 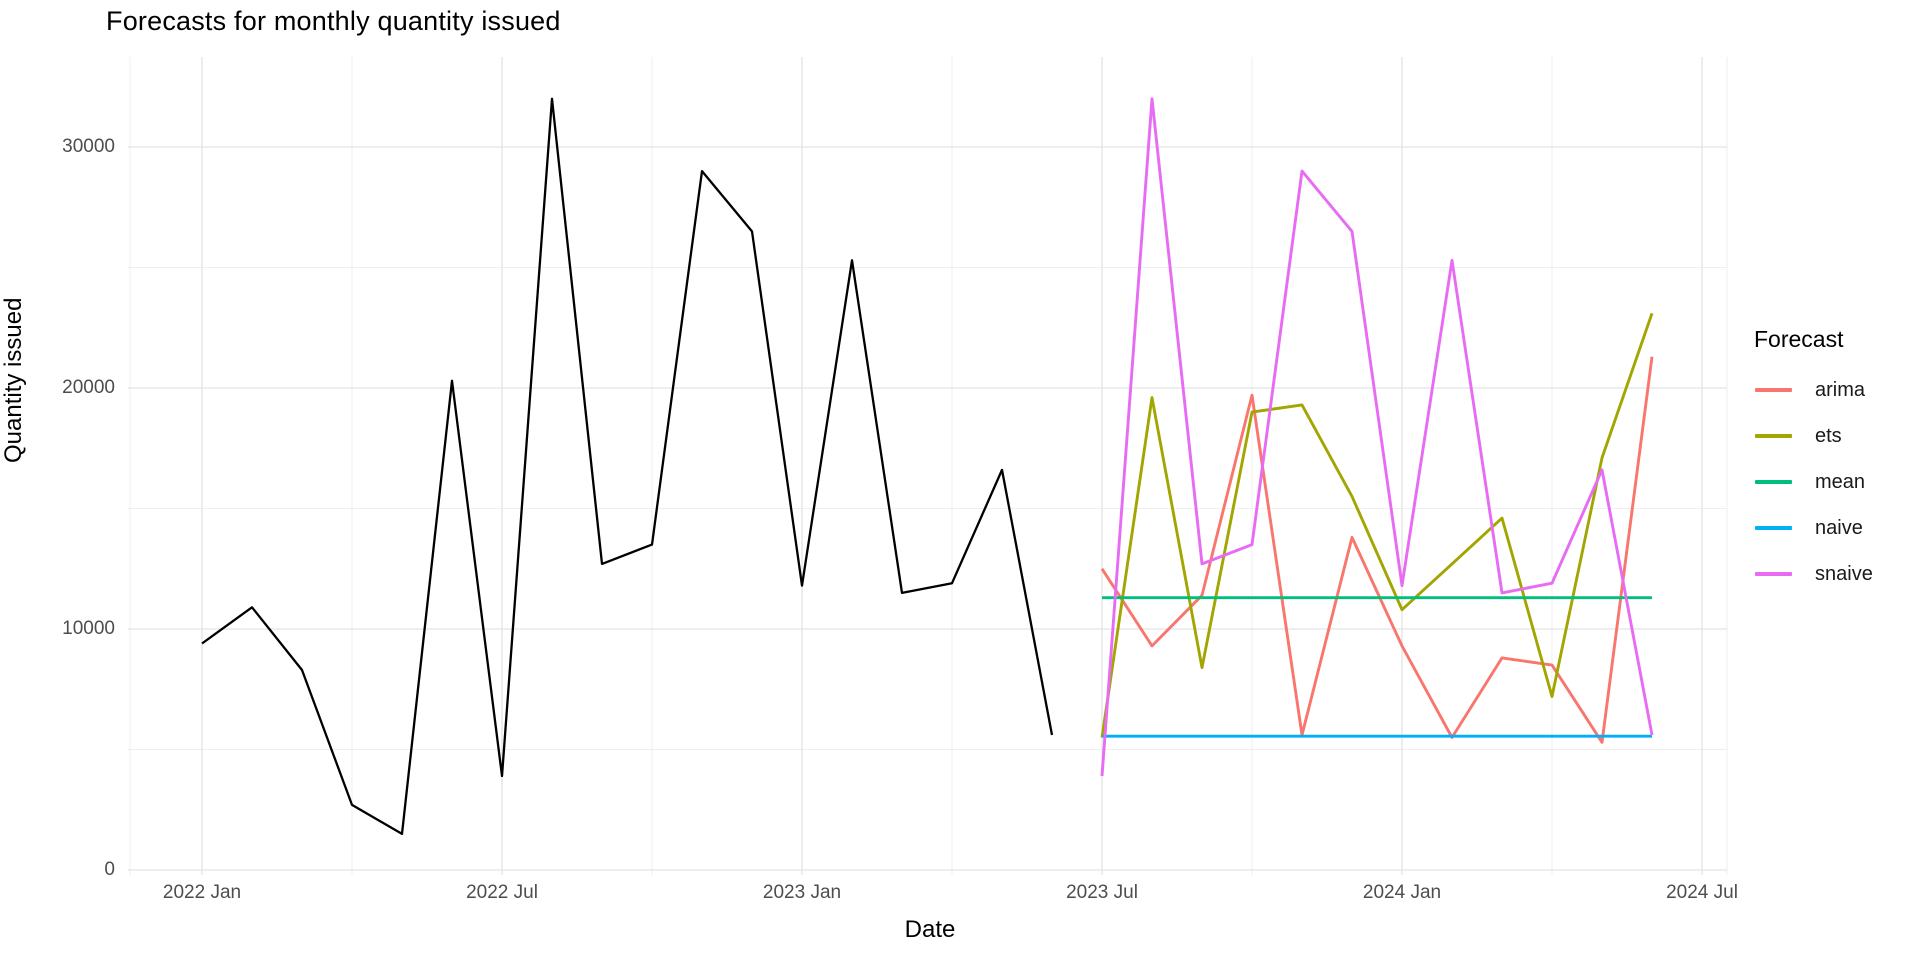 I want to click on legend-key-mean-icon, so click(x=1773, y=482).